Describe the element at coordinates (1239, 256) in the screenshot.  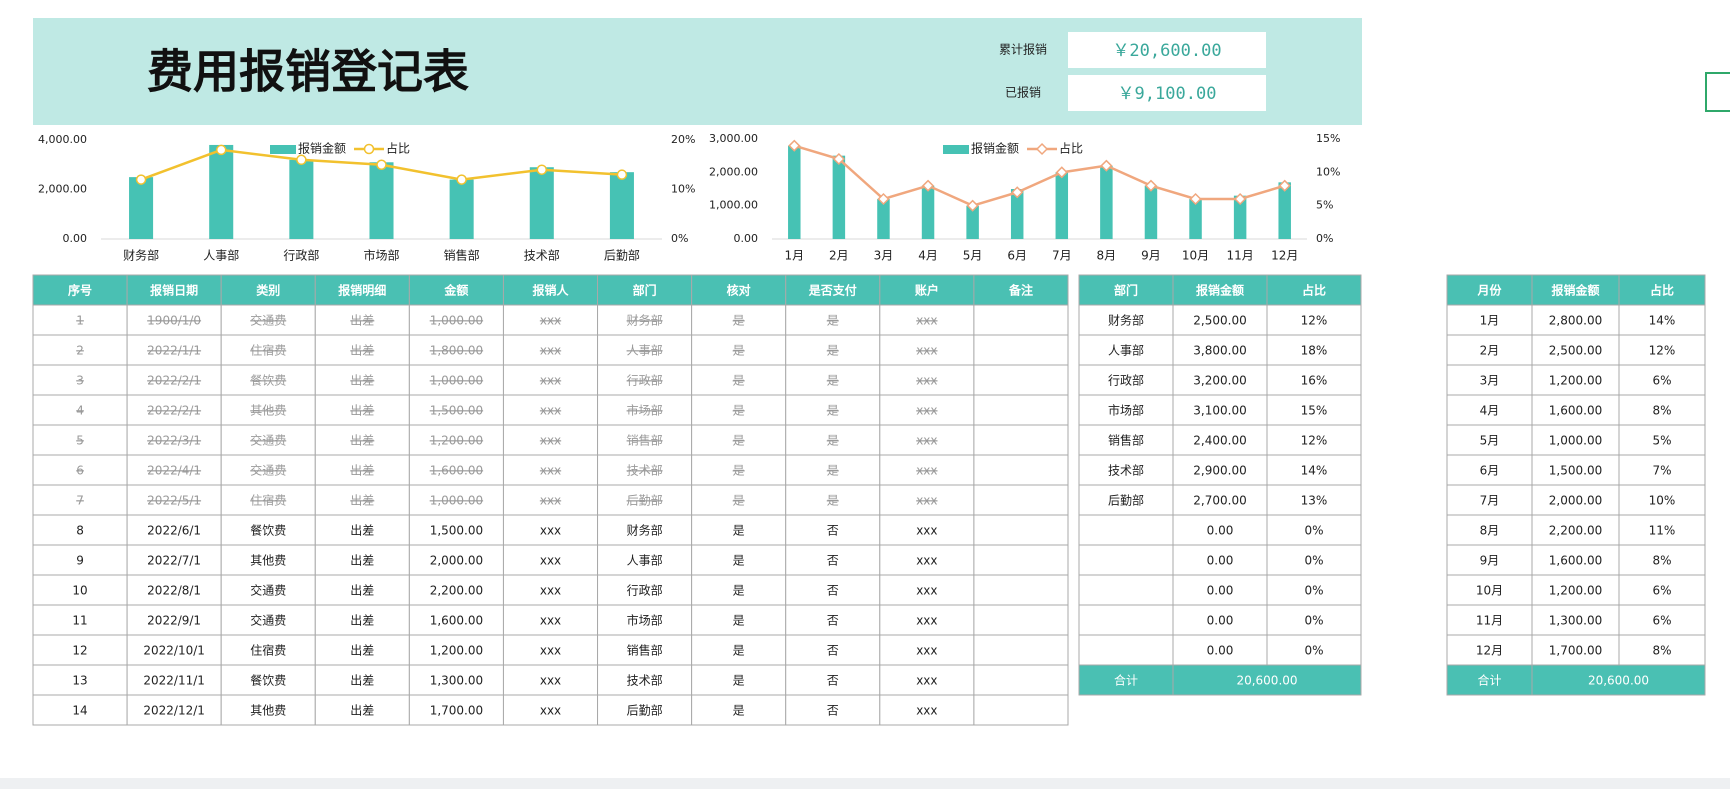
I see `x-tick-label: 11月` at that location.